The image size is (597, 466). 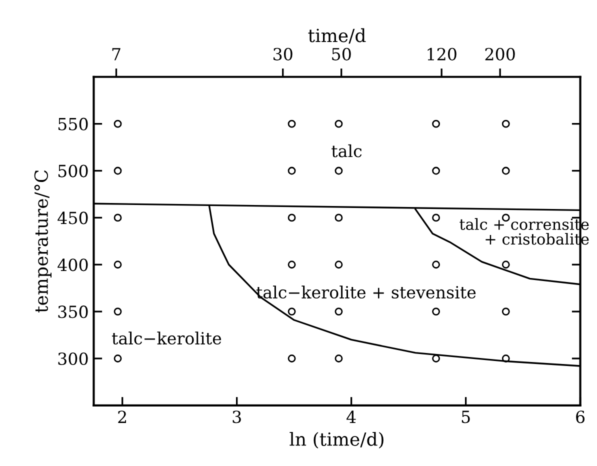 What do you see at coordinates (236, 417) in the screenshot?
I see `x-tick-label: 3` at bounding box center [236, 417].